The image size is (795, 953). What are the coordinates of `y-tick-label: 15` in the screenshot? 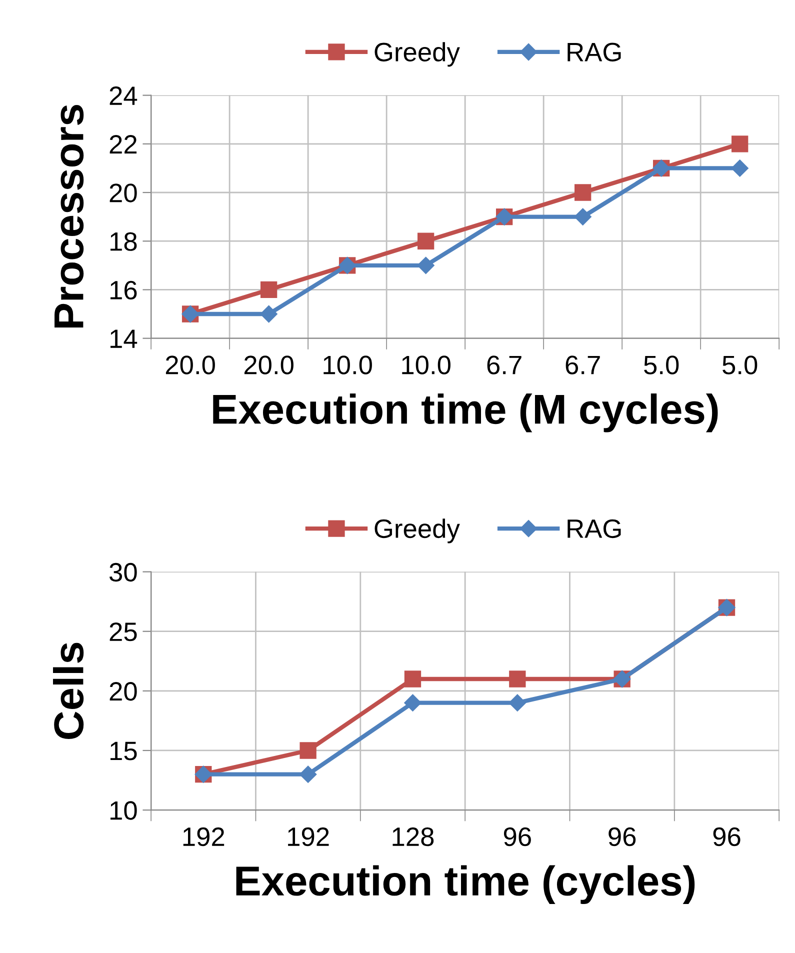 It's located at (123, 751).